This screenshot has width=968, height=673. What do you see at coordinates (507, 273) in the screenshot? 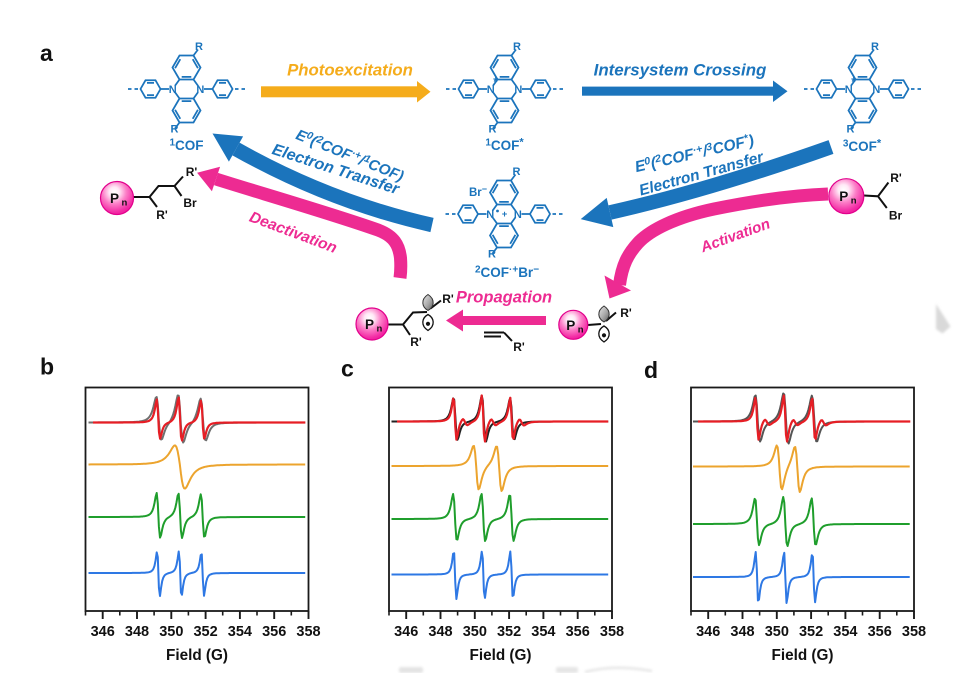
I see `svg-text: 2​COF·+​Br−​` at bounding box center [507, 273].